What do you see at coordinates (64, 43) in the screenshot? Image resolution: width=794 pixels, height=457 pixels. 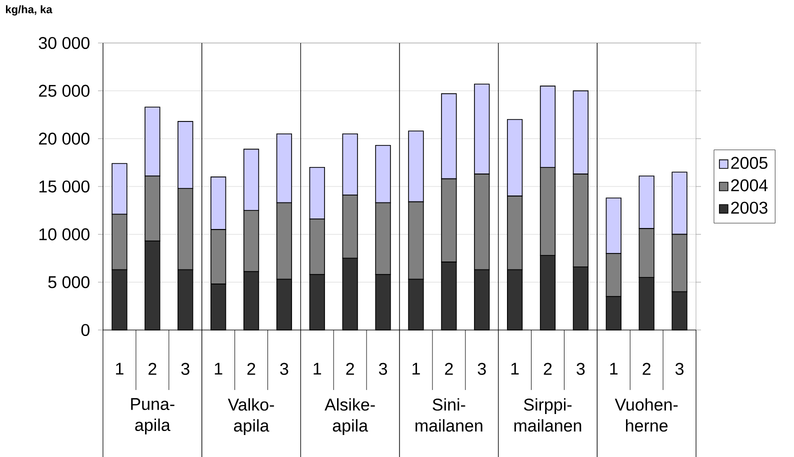 I see `y-tick-label: 30 000` at bounding box center [64, 43].